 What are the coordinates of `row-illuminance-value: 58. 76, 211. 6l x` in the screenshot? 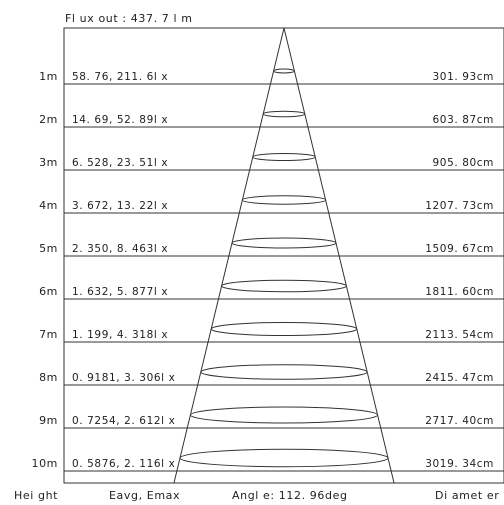 It's located at (120, 77).